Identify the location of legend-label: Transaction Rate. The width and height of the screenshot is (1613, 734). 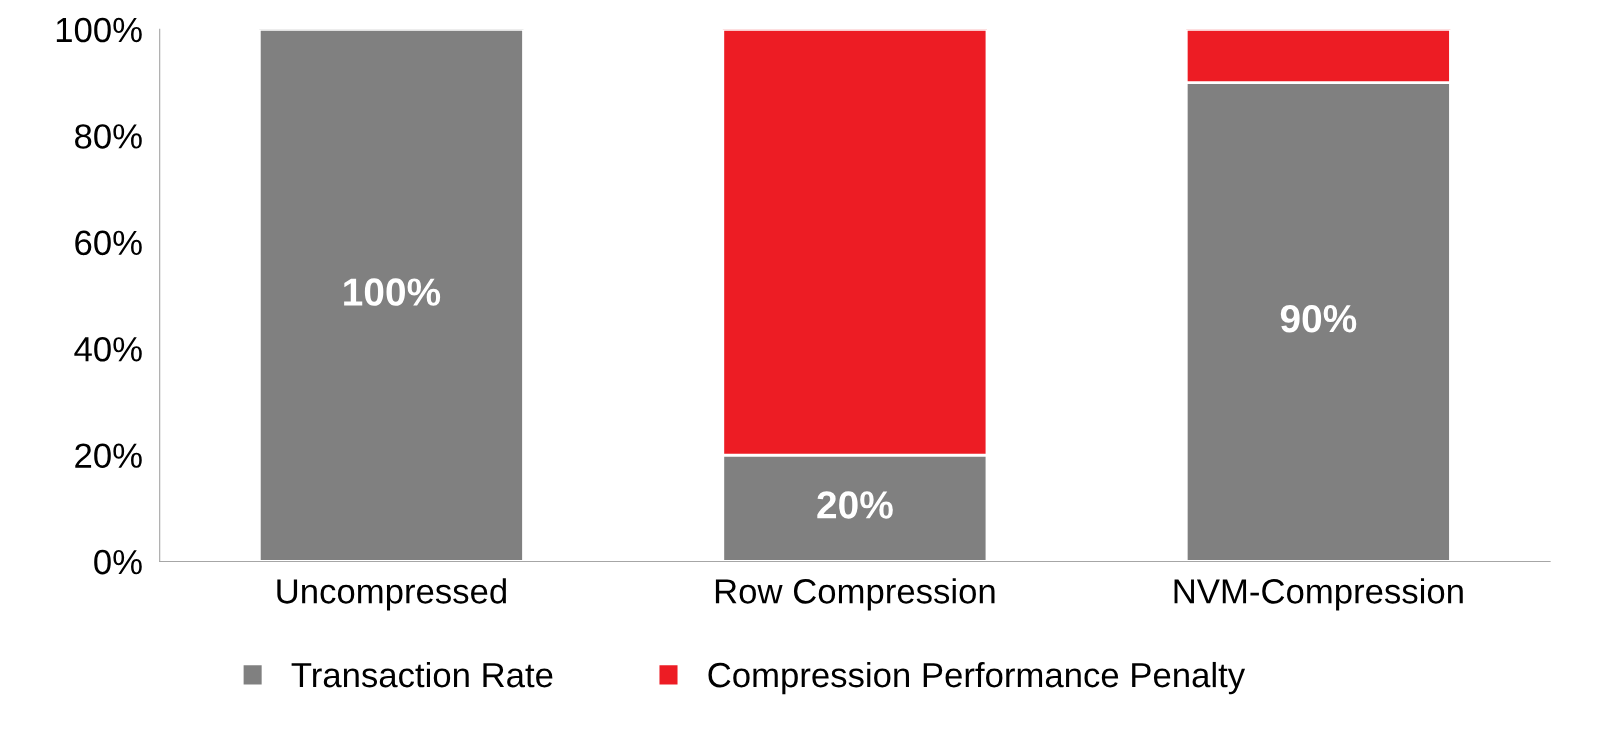
(422, 674).